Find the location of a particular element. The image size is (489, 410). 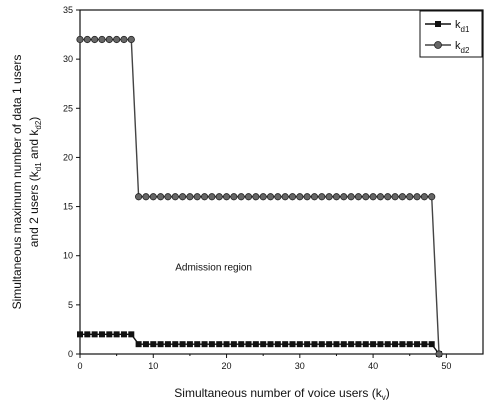

x-tick-label: 0 is located at coordinates (79, 366).